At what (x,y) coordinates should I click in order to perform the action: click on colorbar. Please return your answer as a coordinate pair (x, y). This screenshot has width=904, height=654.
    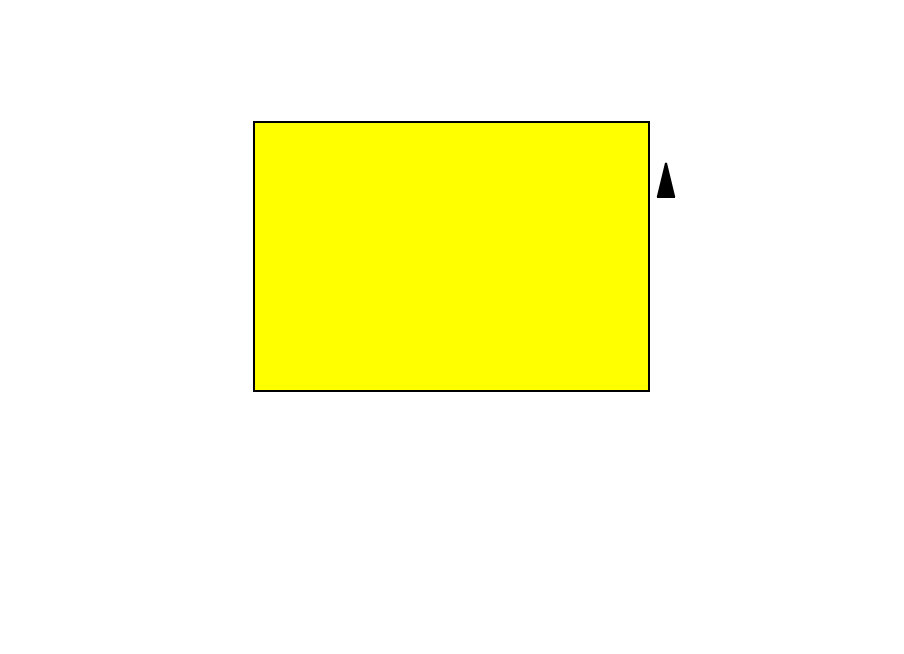
    Looking at the image, I should click on (666, 197).